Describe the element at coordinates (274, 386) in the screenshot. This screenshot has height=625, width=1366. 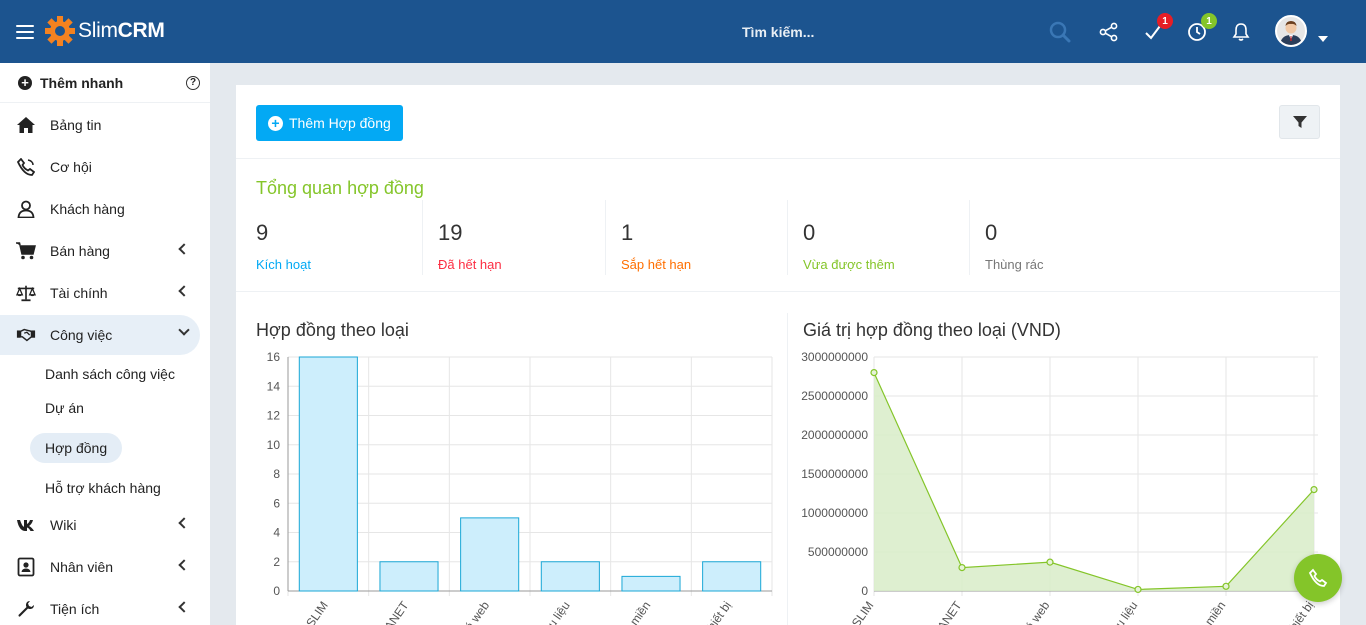
I see `y-tick-label: 14` at that location.